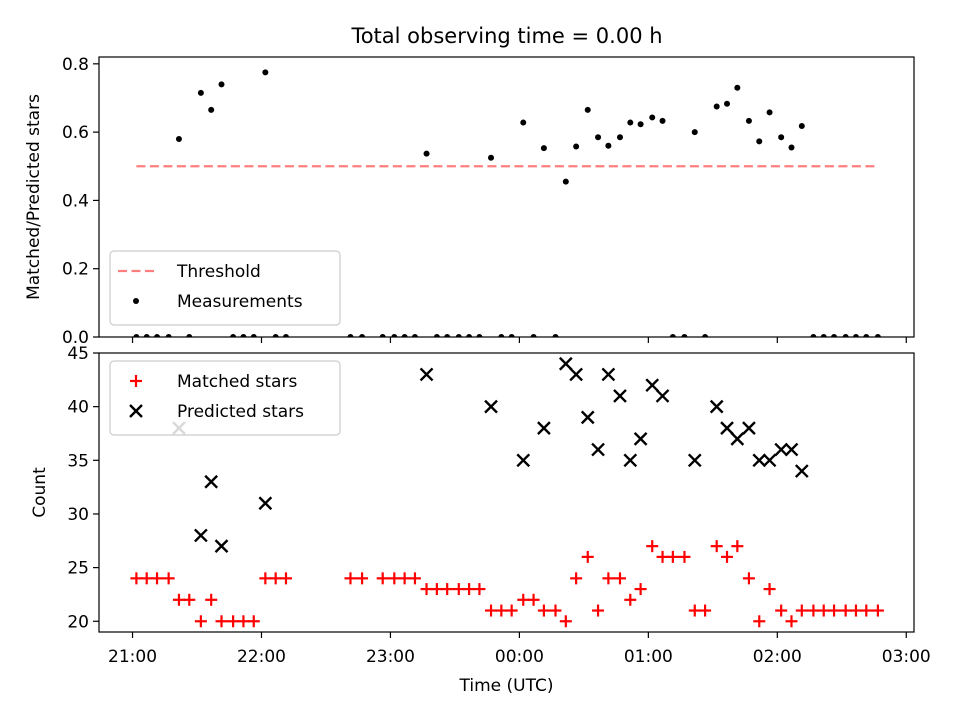  What do you see at coordinates (34, 197) in the screenshot?
I see `y-axis-label: Matched/Predicted stars` at bounding box center [34, 197].